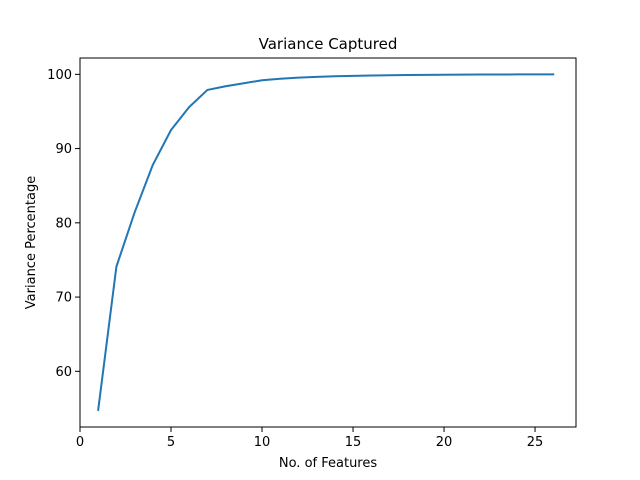 This screenshot has width=640, height=480. What do you see at coordinates (171, 442) in the screenshot?
I see `x-tick-label: 5` at bounding box center [171, 442].